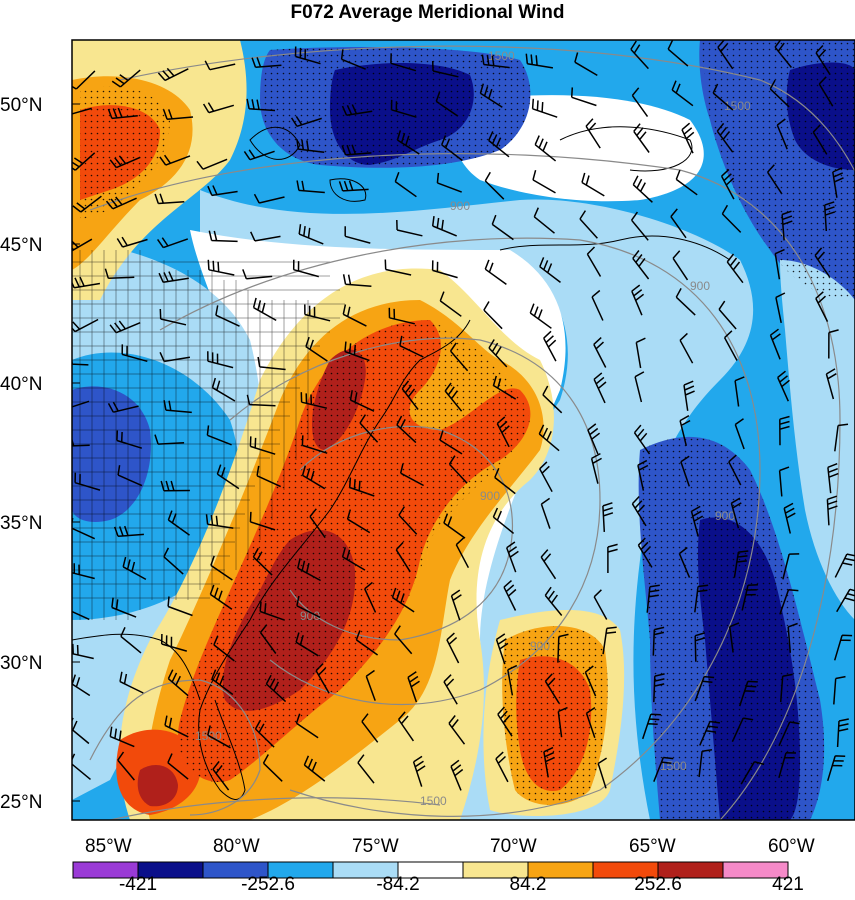 The width and height of the screenshot is (855, 900). What do you see at coordinates (21, 105) in the screenshot?
I see `latitude-label: 50°N` at bounding box center [21, 105].